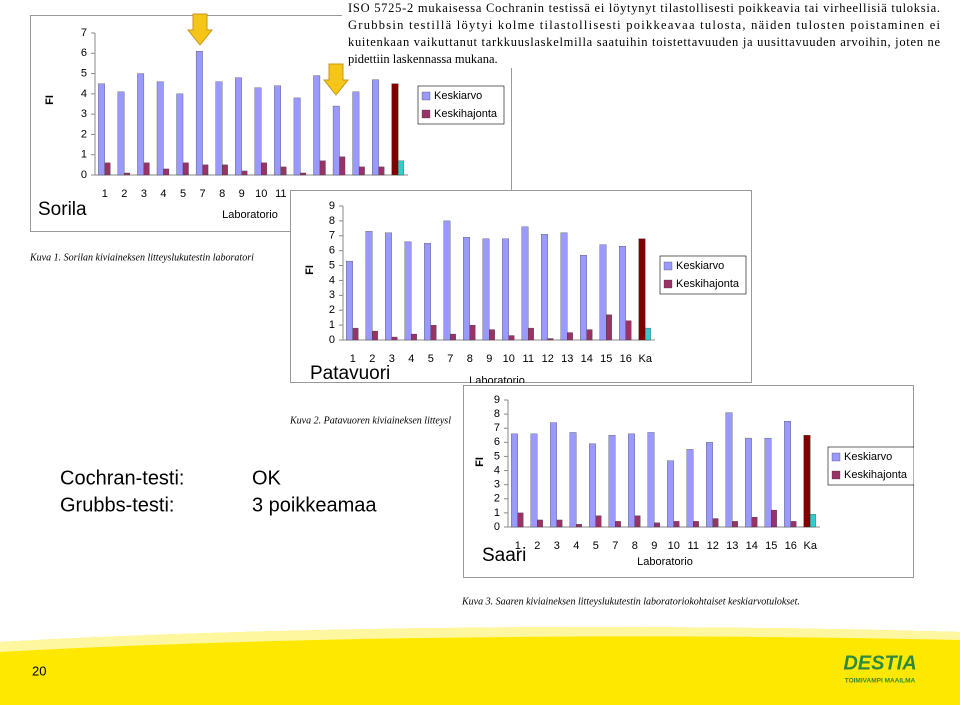 This screenshot has width=960, height=705. I want to click on y-tick-label: 2, so click(497, 499).